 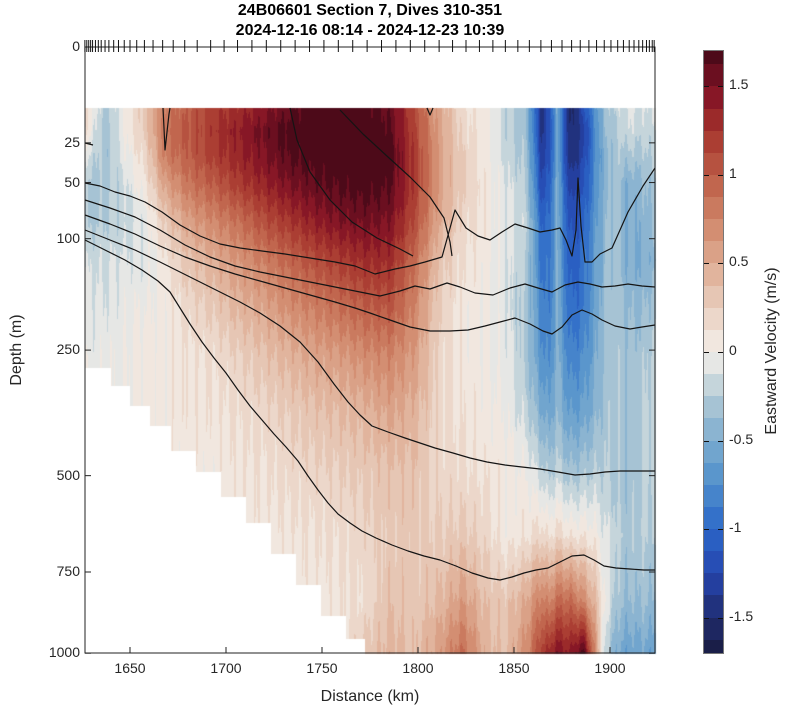 I want to click on colorbar, so click(x=713, y=352).